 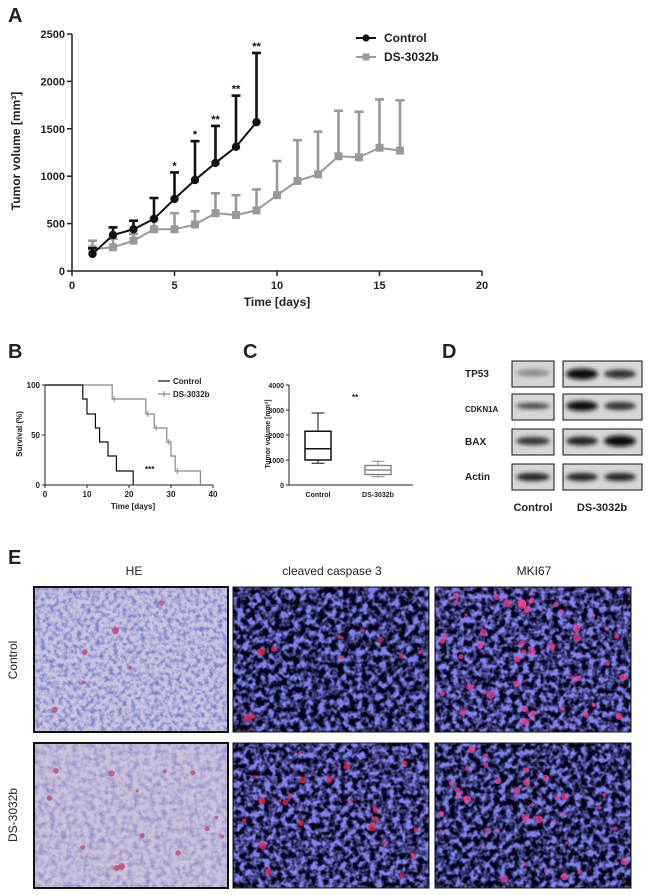 I want to click on histology-col-he: HE, so click(x=134, y=571).